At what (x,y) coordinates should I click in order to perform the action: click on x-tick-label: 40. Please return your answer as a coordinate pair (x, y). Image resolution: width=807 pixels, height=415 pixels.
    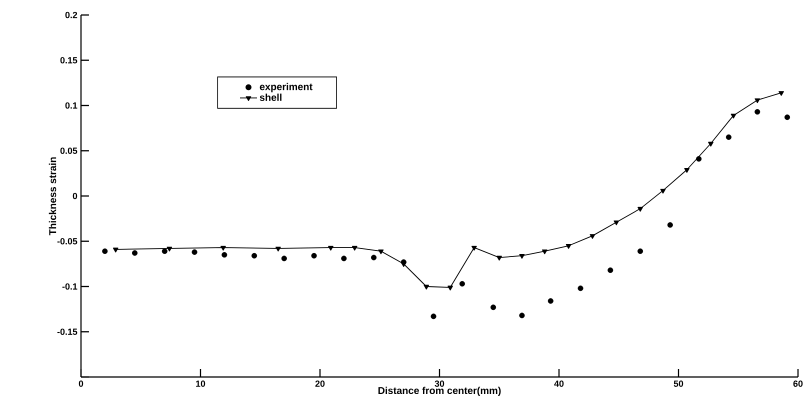
    Looking at the image, I should click on (559, 383).